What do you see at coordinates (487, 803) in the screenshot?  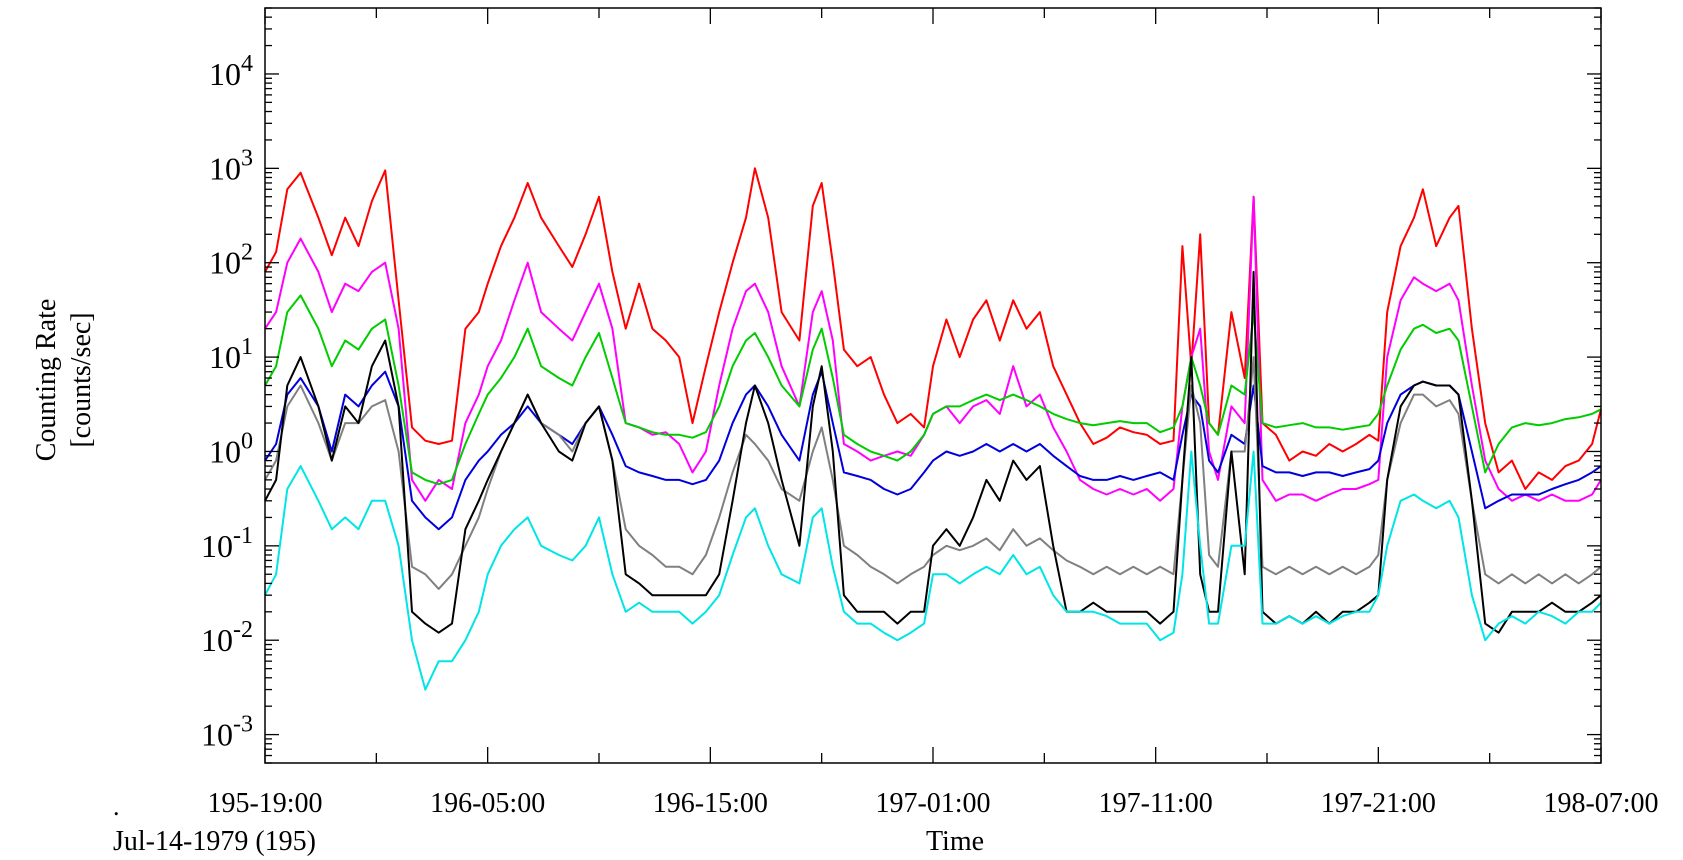 I see `x-tick-label: 196-05:00` at bounding box center [487, 803].